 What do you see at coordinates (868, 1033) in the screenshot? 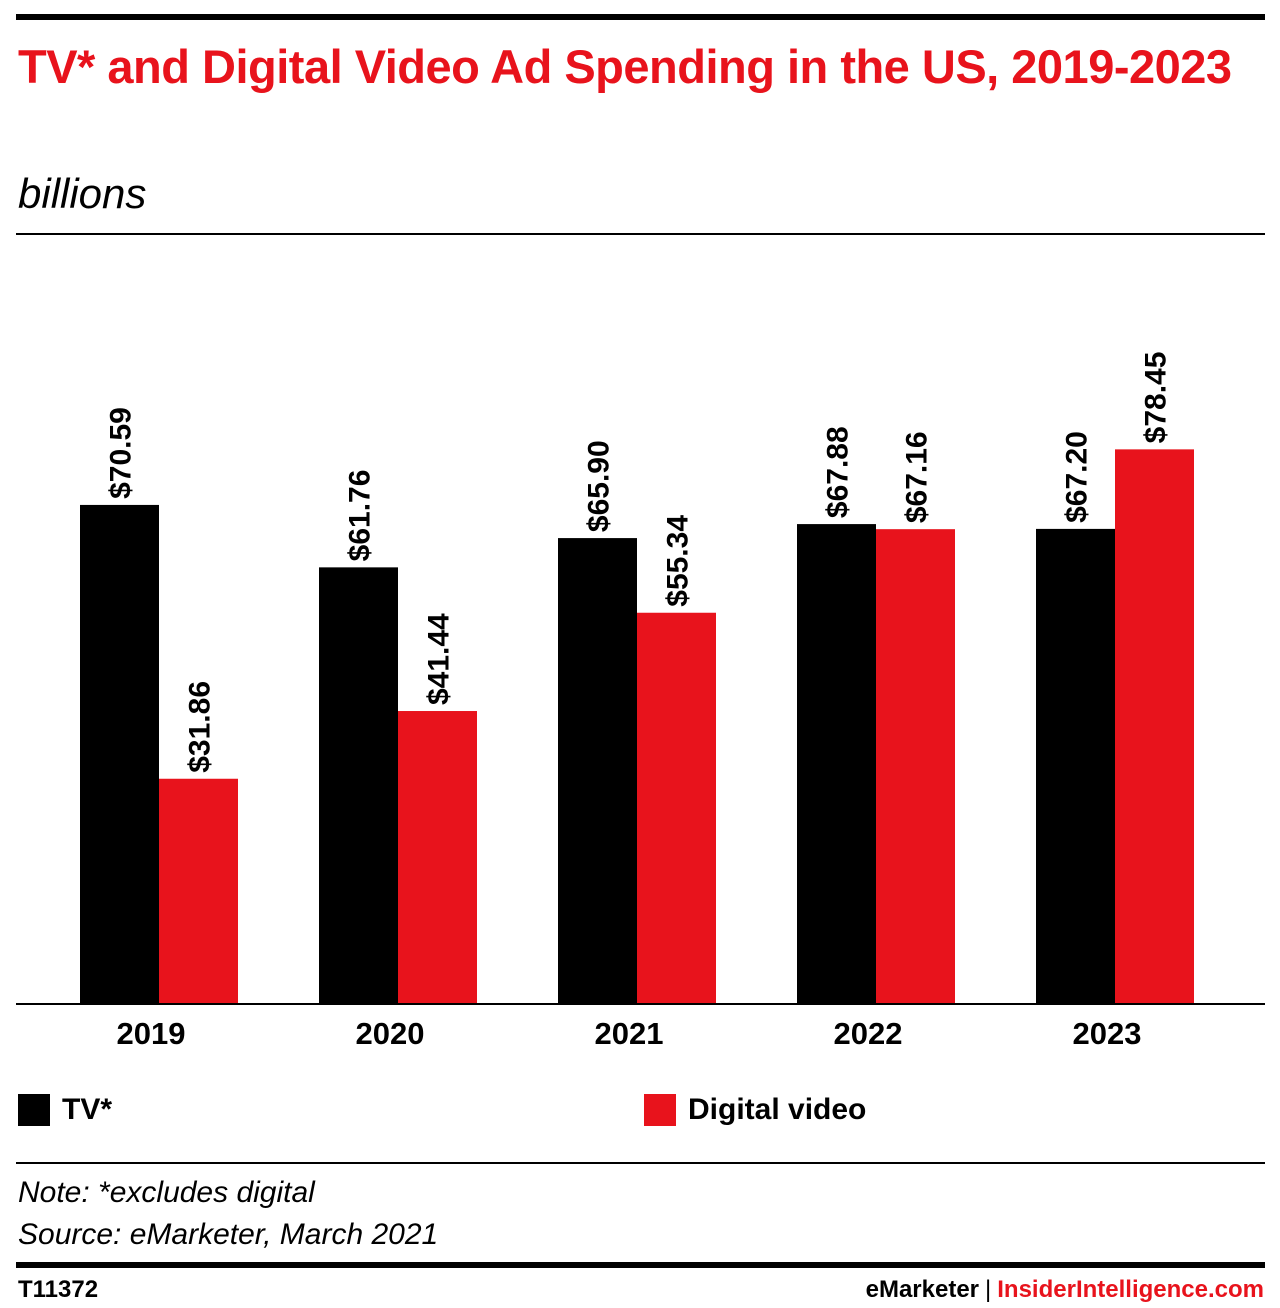
I see `x-tick-label-2022: 2022` at bounding box center [868, 1033].